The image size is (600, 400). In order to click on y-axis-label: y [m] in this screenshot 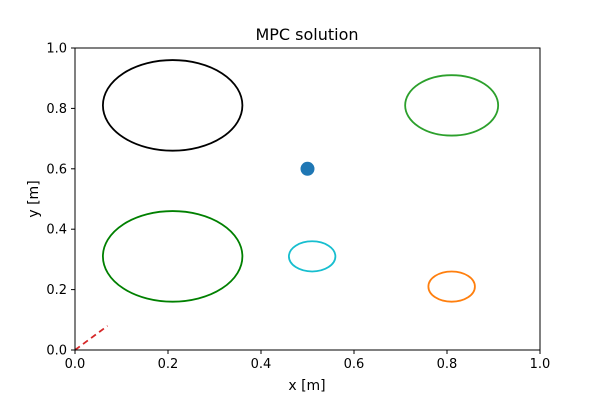, I will do `click(34, 198)`.